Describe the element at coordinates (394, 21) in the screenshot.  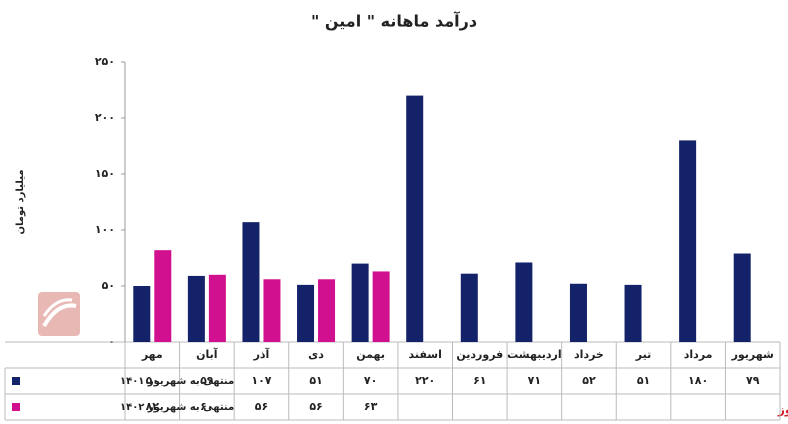
I see `chart-title: درآمد ماهانه " امین "` at that location.